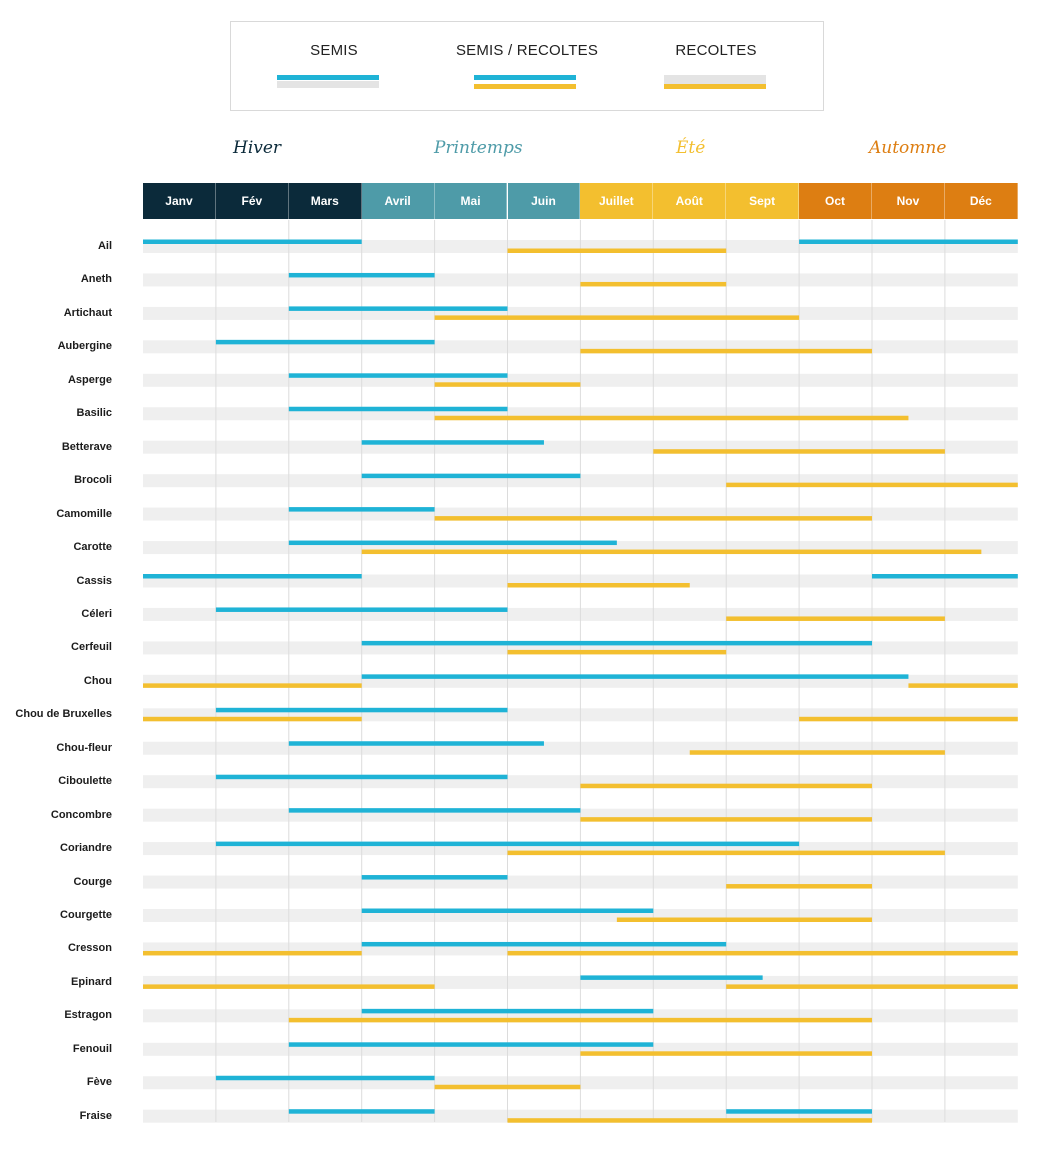 The width and height of the screenshot is (1052, 1151). I want to click on season-printemps: Printemps, so click(478, 148).